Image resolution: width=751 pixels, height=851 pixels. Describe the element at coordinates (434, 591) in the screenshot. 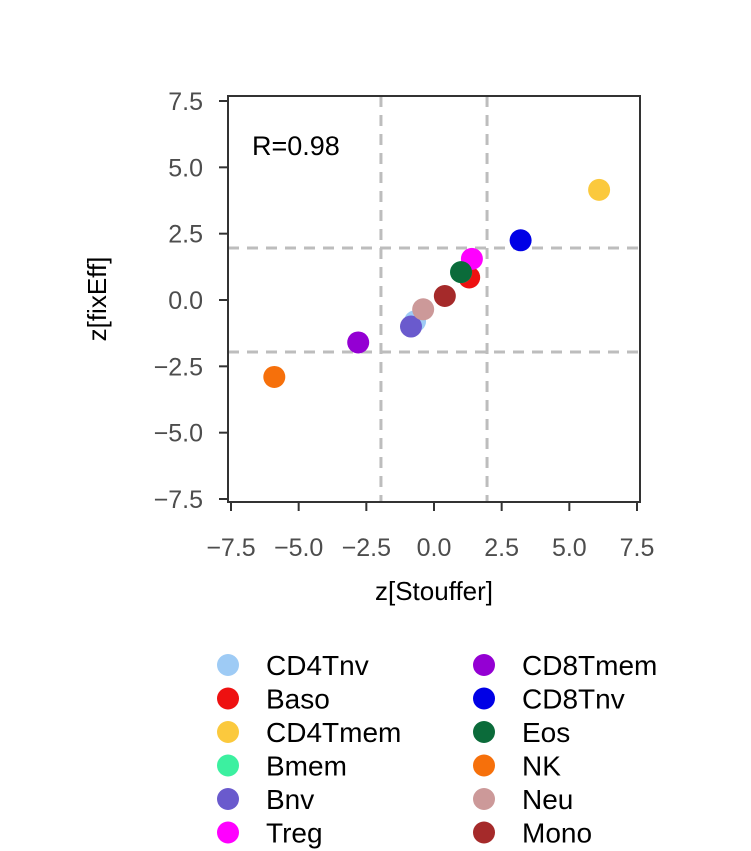

I see `x-axis-title: z[Stouffer]` at that location.